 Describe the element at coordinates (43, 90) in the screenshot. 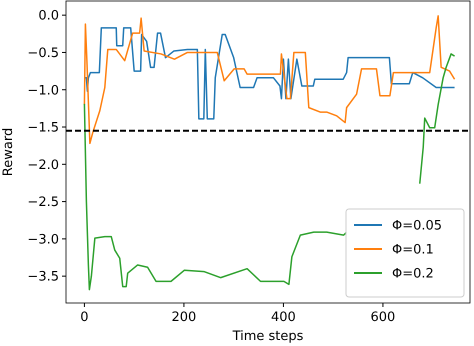

I see `y-tick-label: −1.0` at that location.